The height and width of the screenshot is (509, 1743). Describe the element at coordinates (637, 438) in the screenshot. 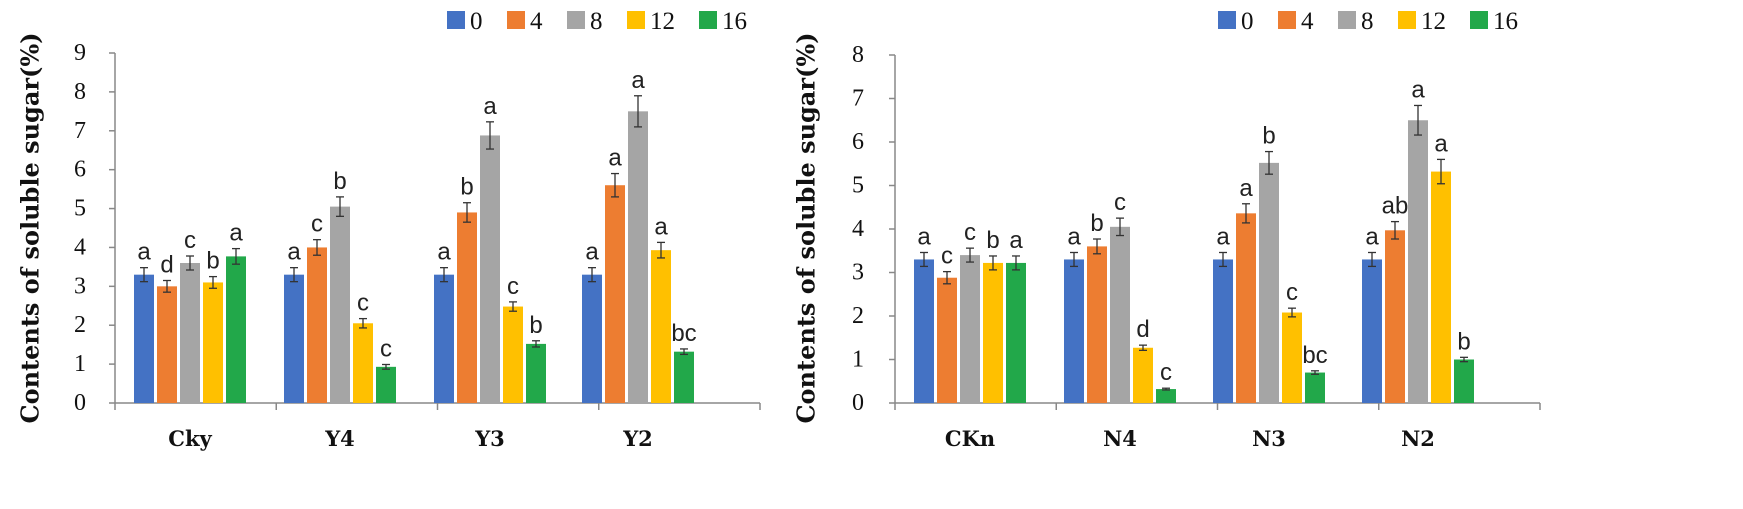

I see `category-label: Y2` at that location.